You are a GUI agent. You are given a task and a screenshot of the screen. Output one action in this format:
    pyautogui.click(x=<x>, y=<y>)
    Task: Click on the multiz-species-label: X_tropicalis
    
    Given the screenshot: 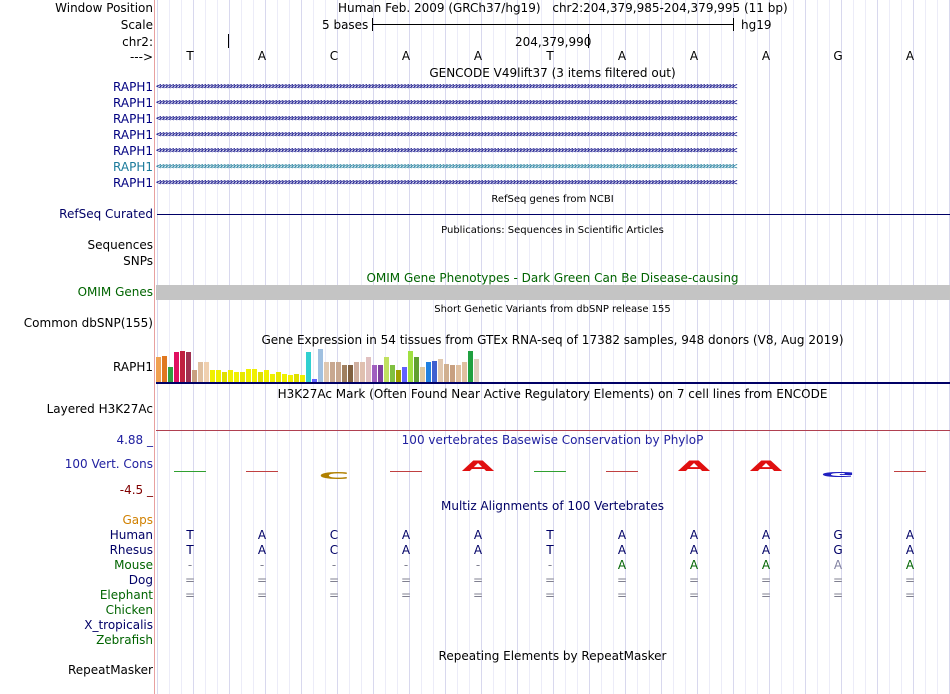 What is the action you would take?
    pyautogui.click(x=118, y=625)
    